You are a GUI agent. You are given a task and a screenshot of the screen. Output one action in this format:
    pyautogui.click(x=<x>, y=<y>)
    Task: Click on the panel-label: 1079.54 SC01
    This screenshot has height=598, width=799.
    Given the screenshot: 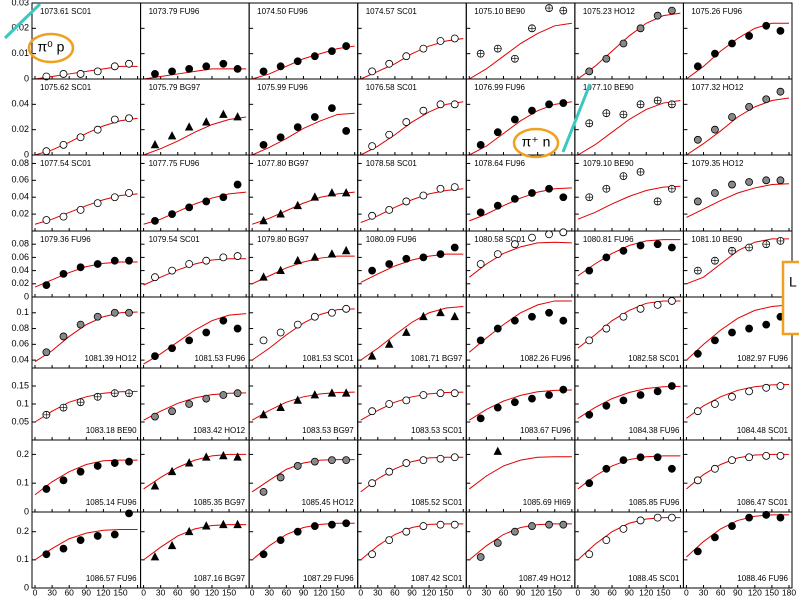 What is the action you would take?
    pyautogui.click(x=175, y=239)
    